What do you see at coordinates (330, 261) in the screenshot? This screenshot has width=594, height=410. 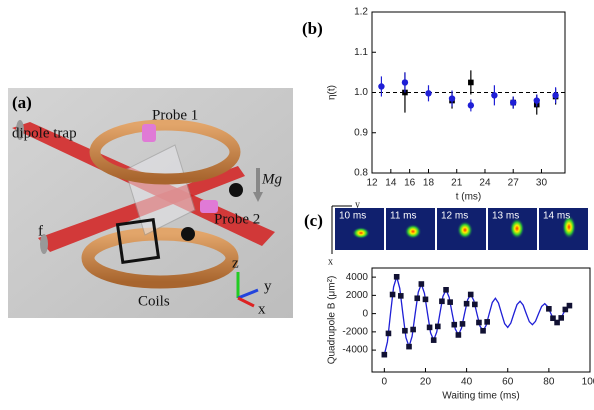 I see `image-axis-label: x` at bounding box center [330, 261].